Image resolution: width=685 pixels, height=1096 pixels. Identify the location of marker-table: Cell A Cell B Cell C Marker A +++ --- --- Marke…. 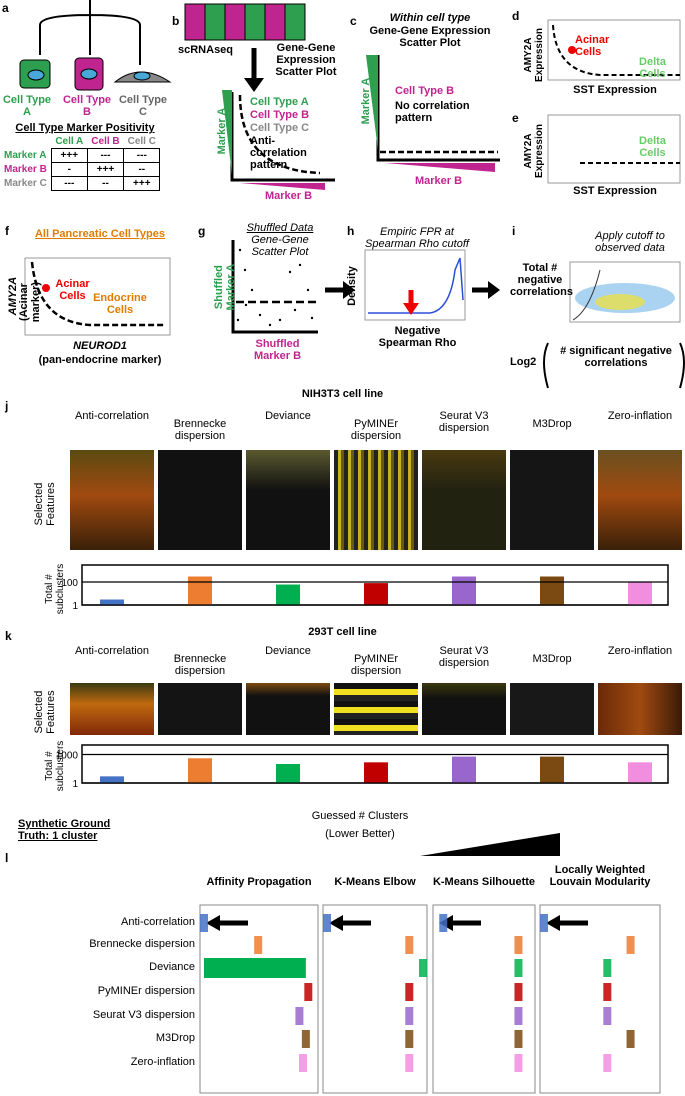
(80, 163).